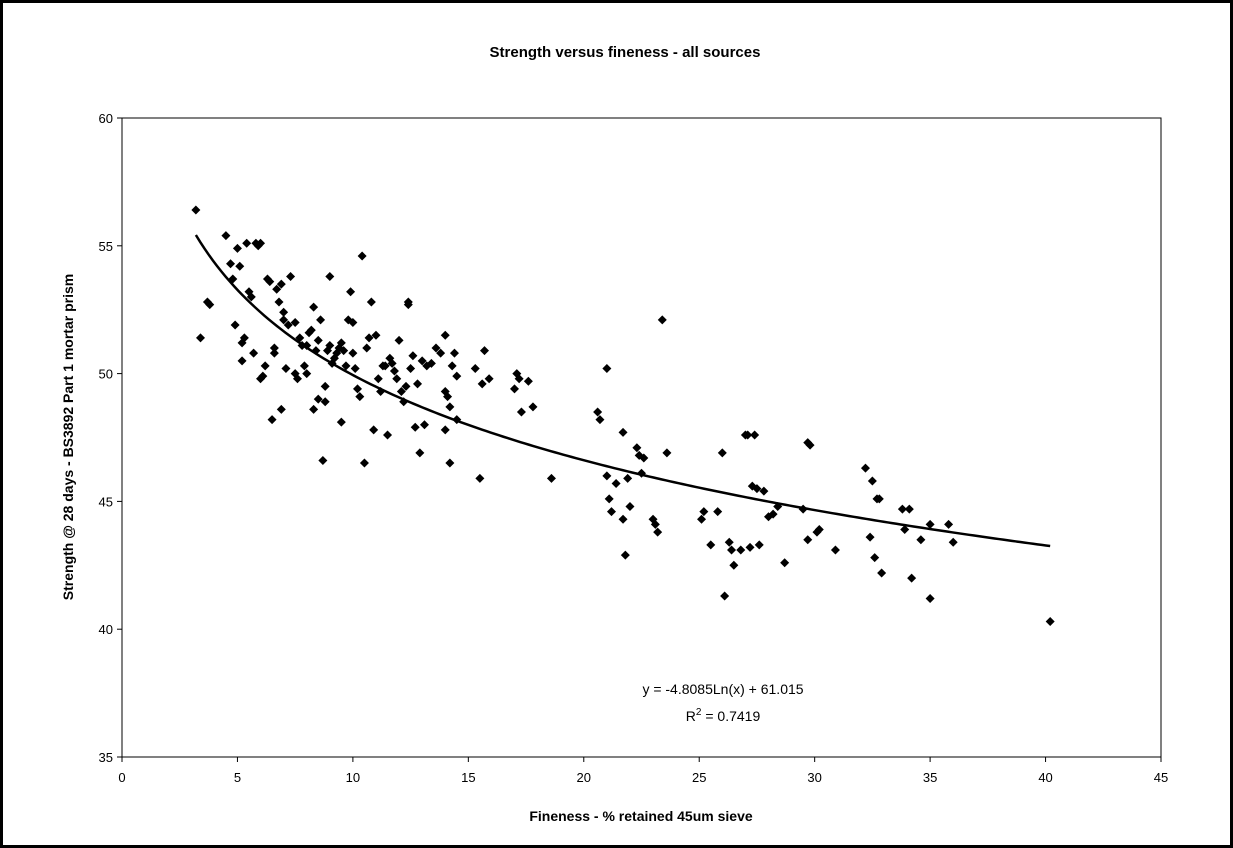  I want to click on r-squared-value: = 0.7419, so click(730, 716).